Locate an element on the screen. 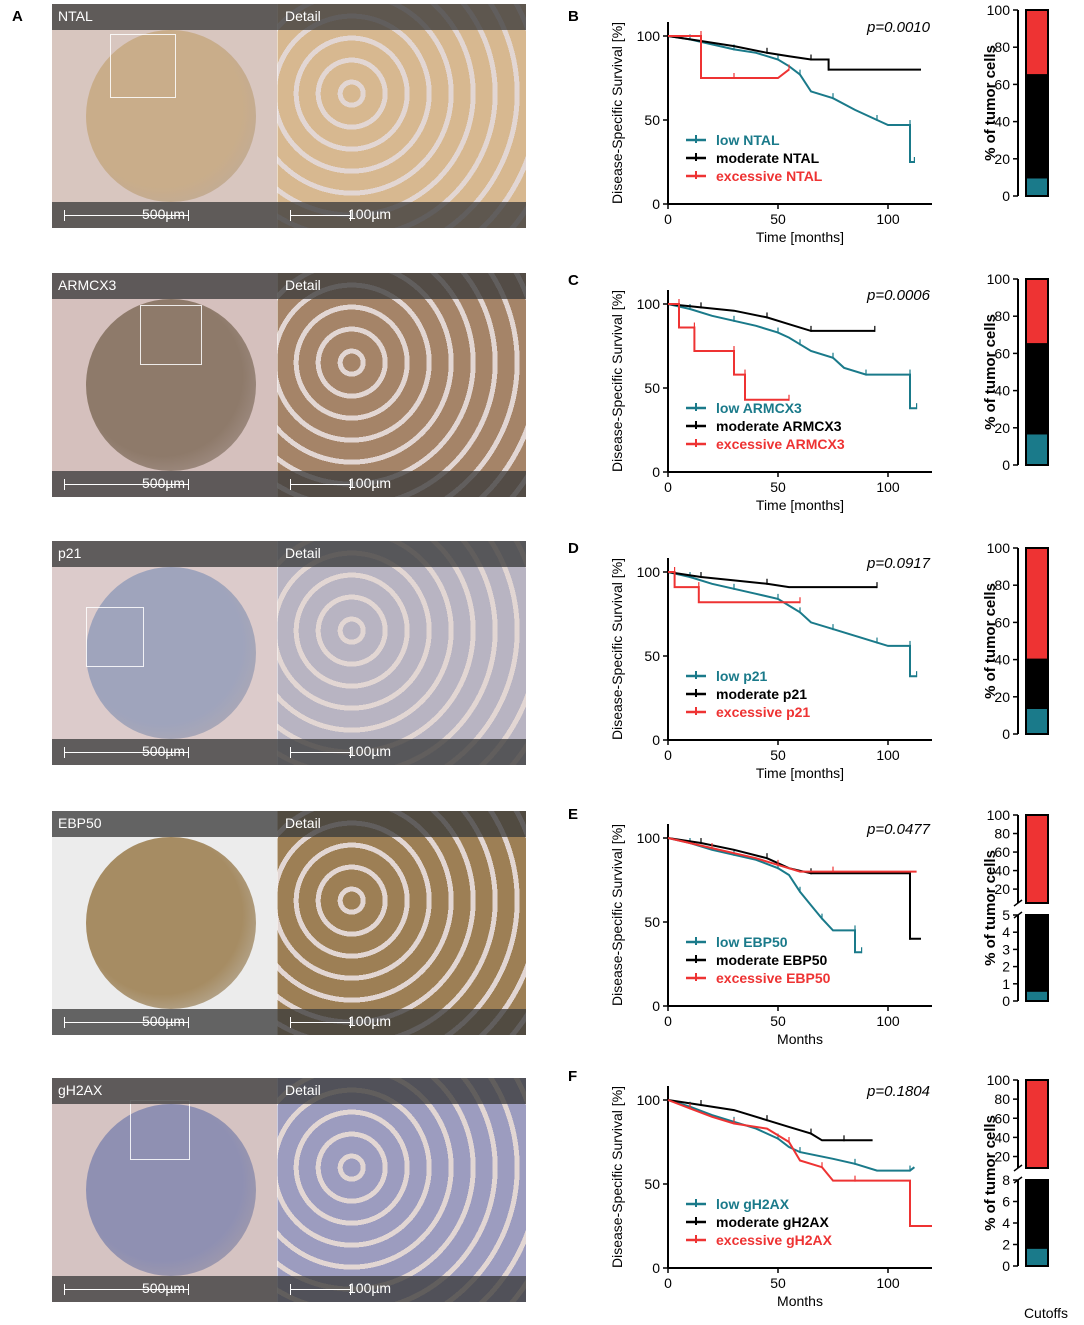 The image size is (1084, 1325). y-tick-label: 2 is located at coordinates (1006, 1245).